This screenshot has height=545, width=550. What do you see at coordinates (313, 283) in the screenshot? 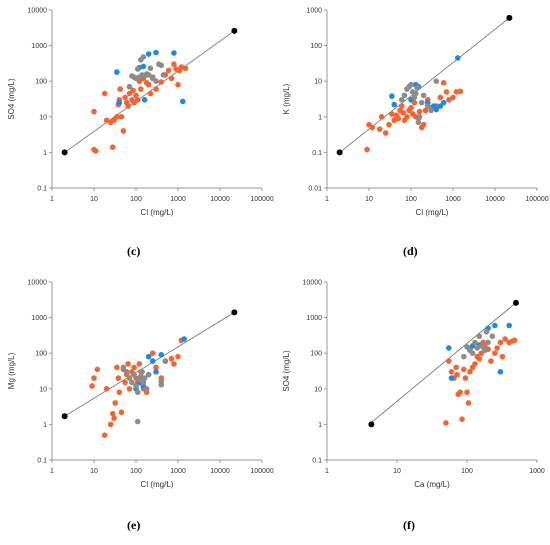
I see `y-tick-label: 10000` at bounding box center [313, 283].